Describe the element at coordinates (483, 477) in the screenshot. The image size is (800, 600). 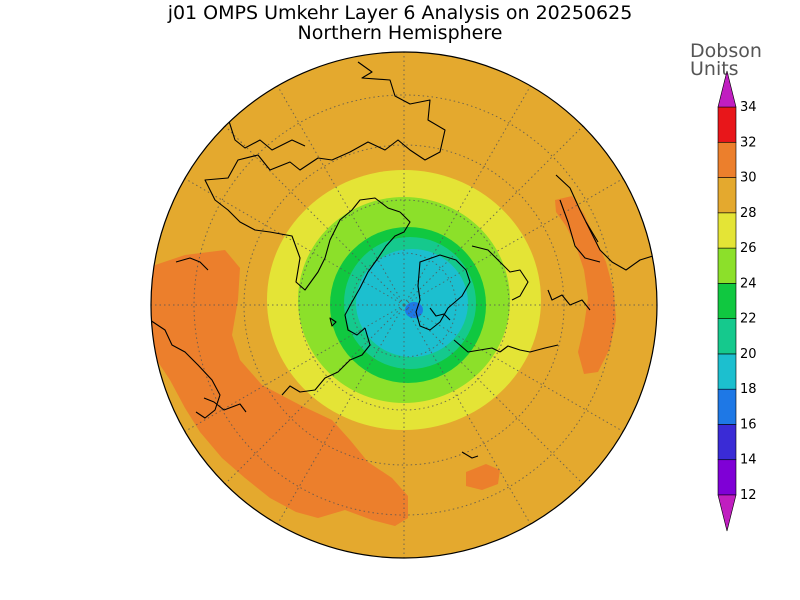
I see `field-30-32-small` at that location.